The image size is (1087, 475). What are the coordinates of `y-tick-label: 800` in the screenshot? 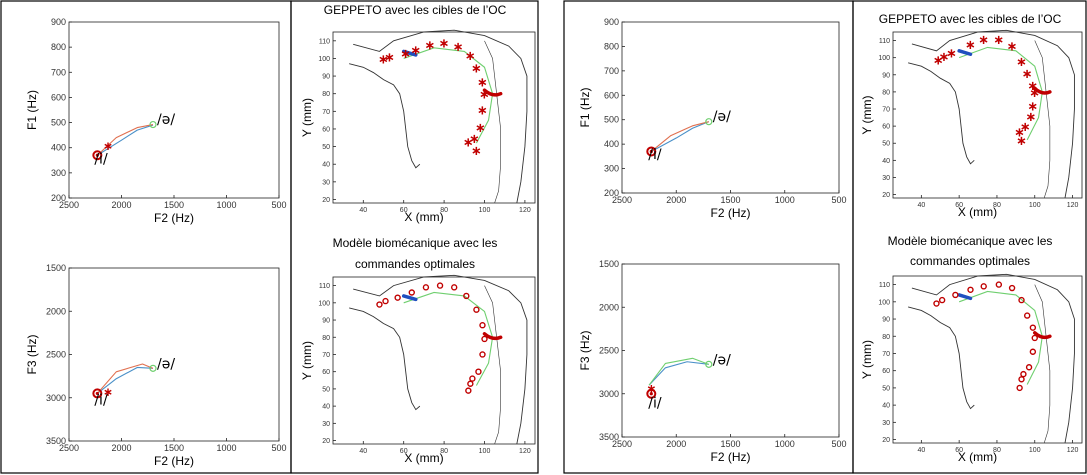 It's located at (611, 46).